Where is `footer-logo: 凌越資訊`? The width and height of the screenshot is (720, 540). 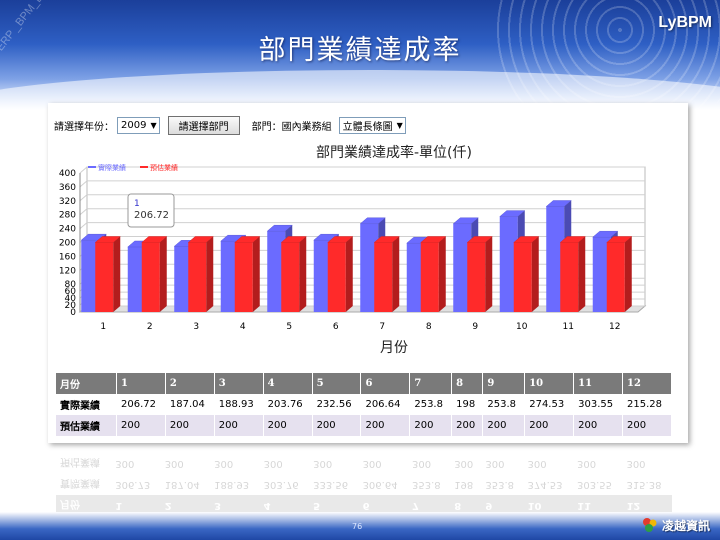 footer-logo: 凌越資訊 is located at coordinates (675, 525).